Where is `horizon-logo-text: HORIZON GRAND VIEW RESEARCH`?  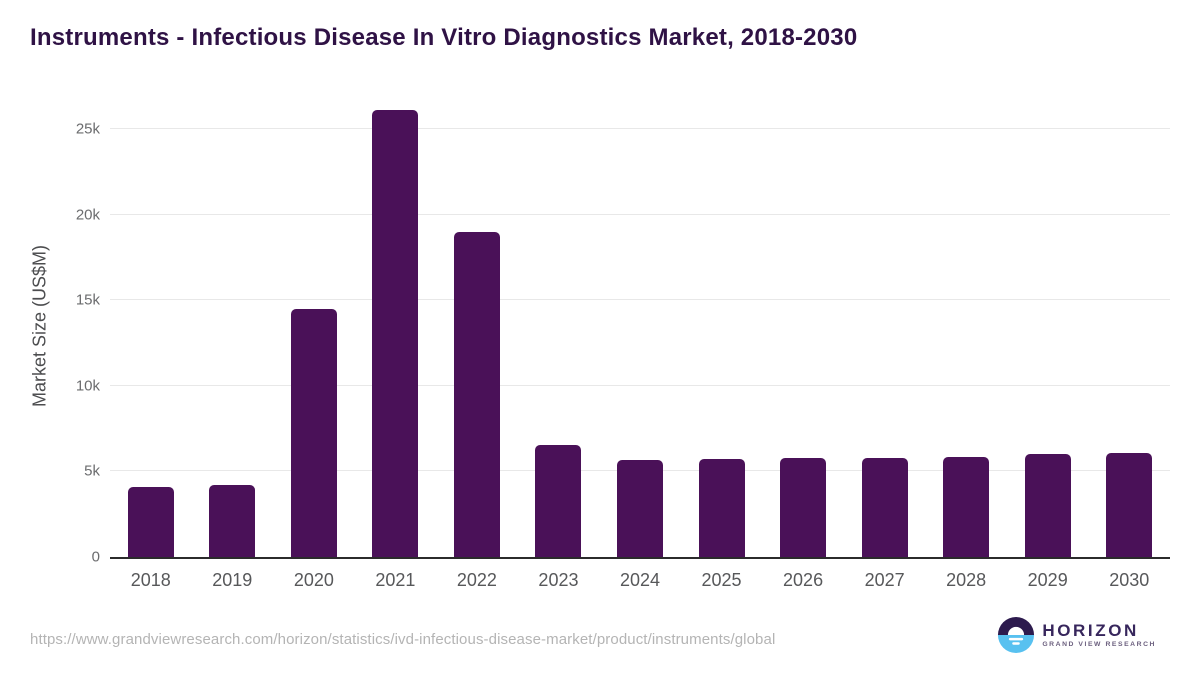
horizon-logo-text: HORIZON GRAND VIEW RESEARCH is located at coordinates (1099, 635).